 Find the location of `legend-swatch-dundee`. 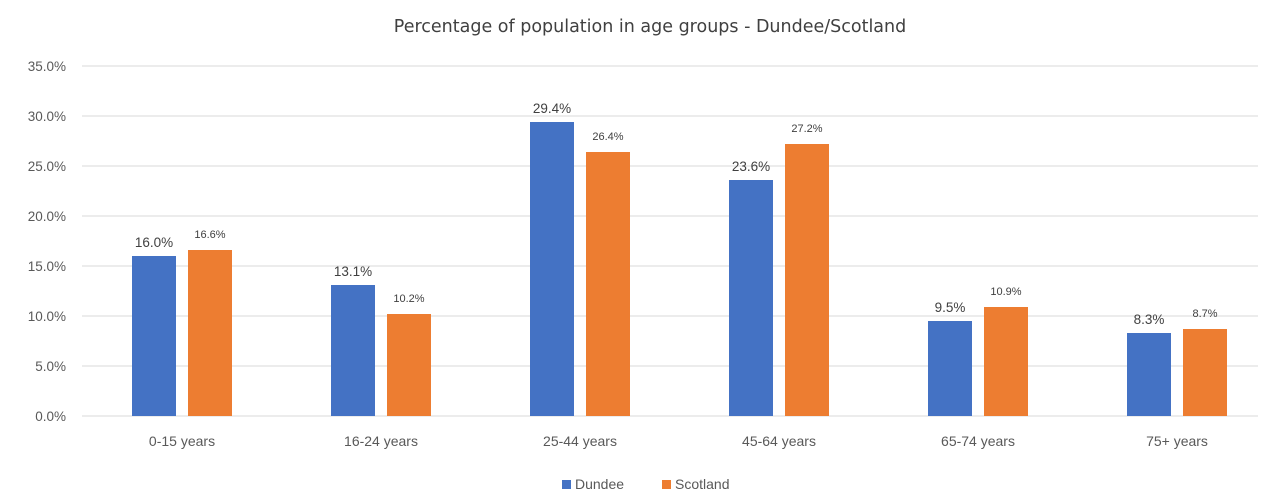

legend-swatch-dundee is located at coordinates (566, 484).